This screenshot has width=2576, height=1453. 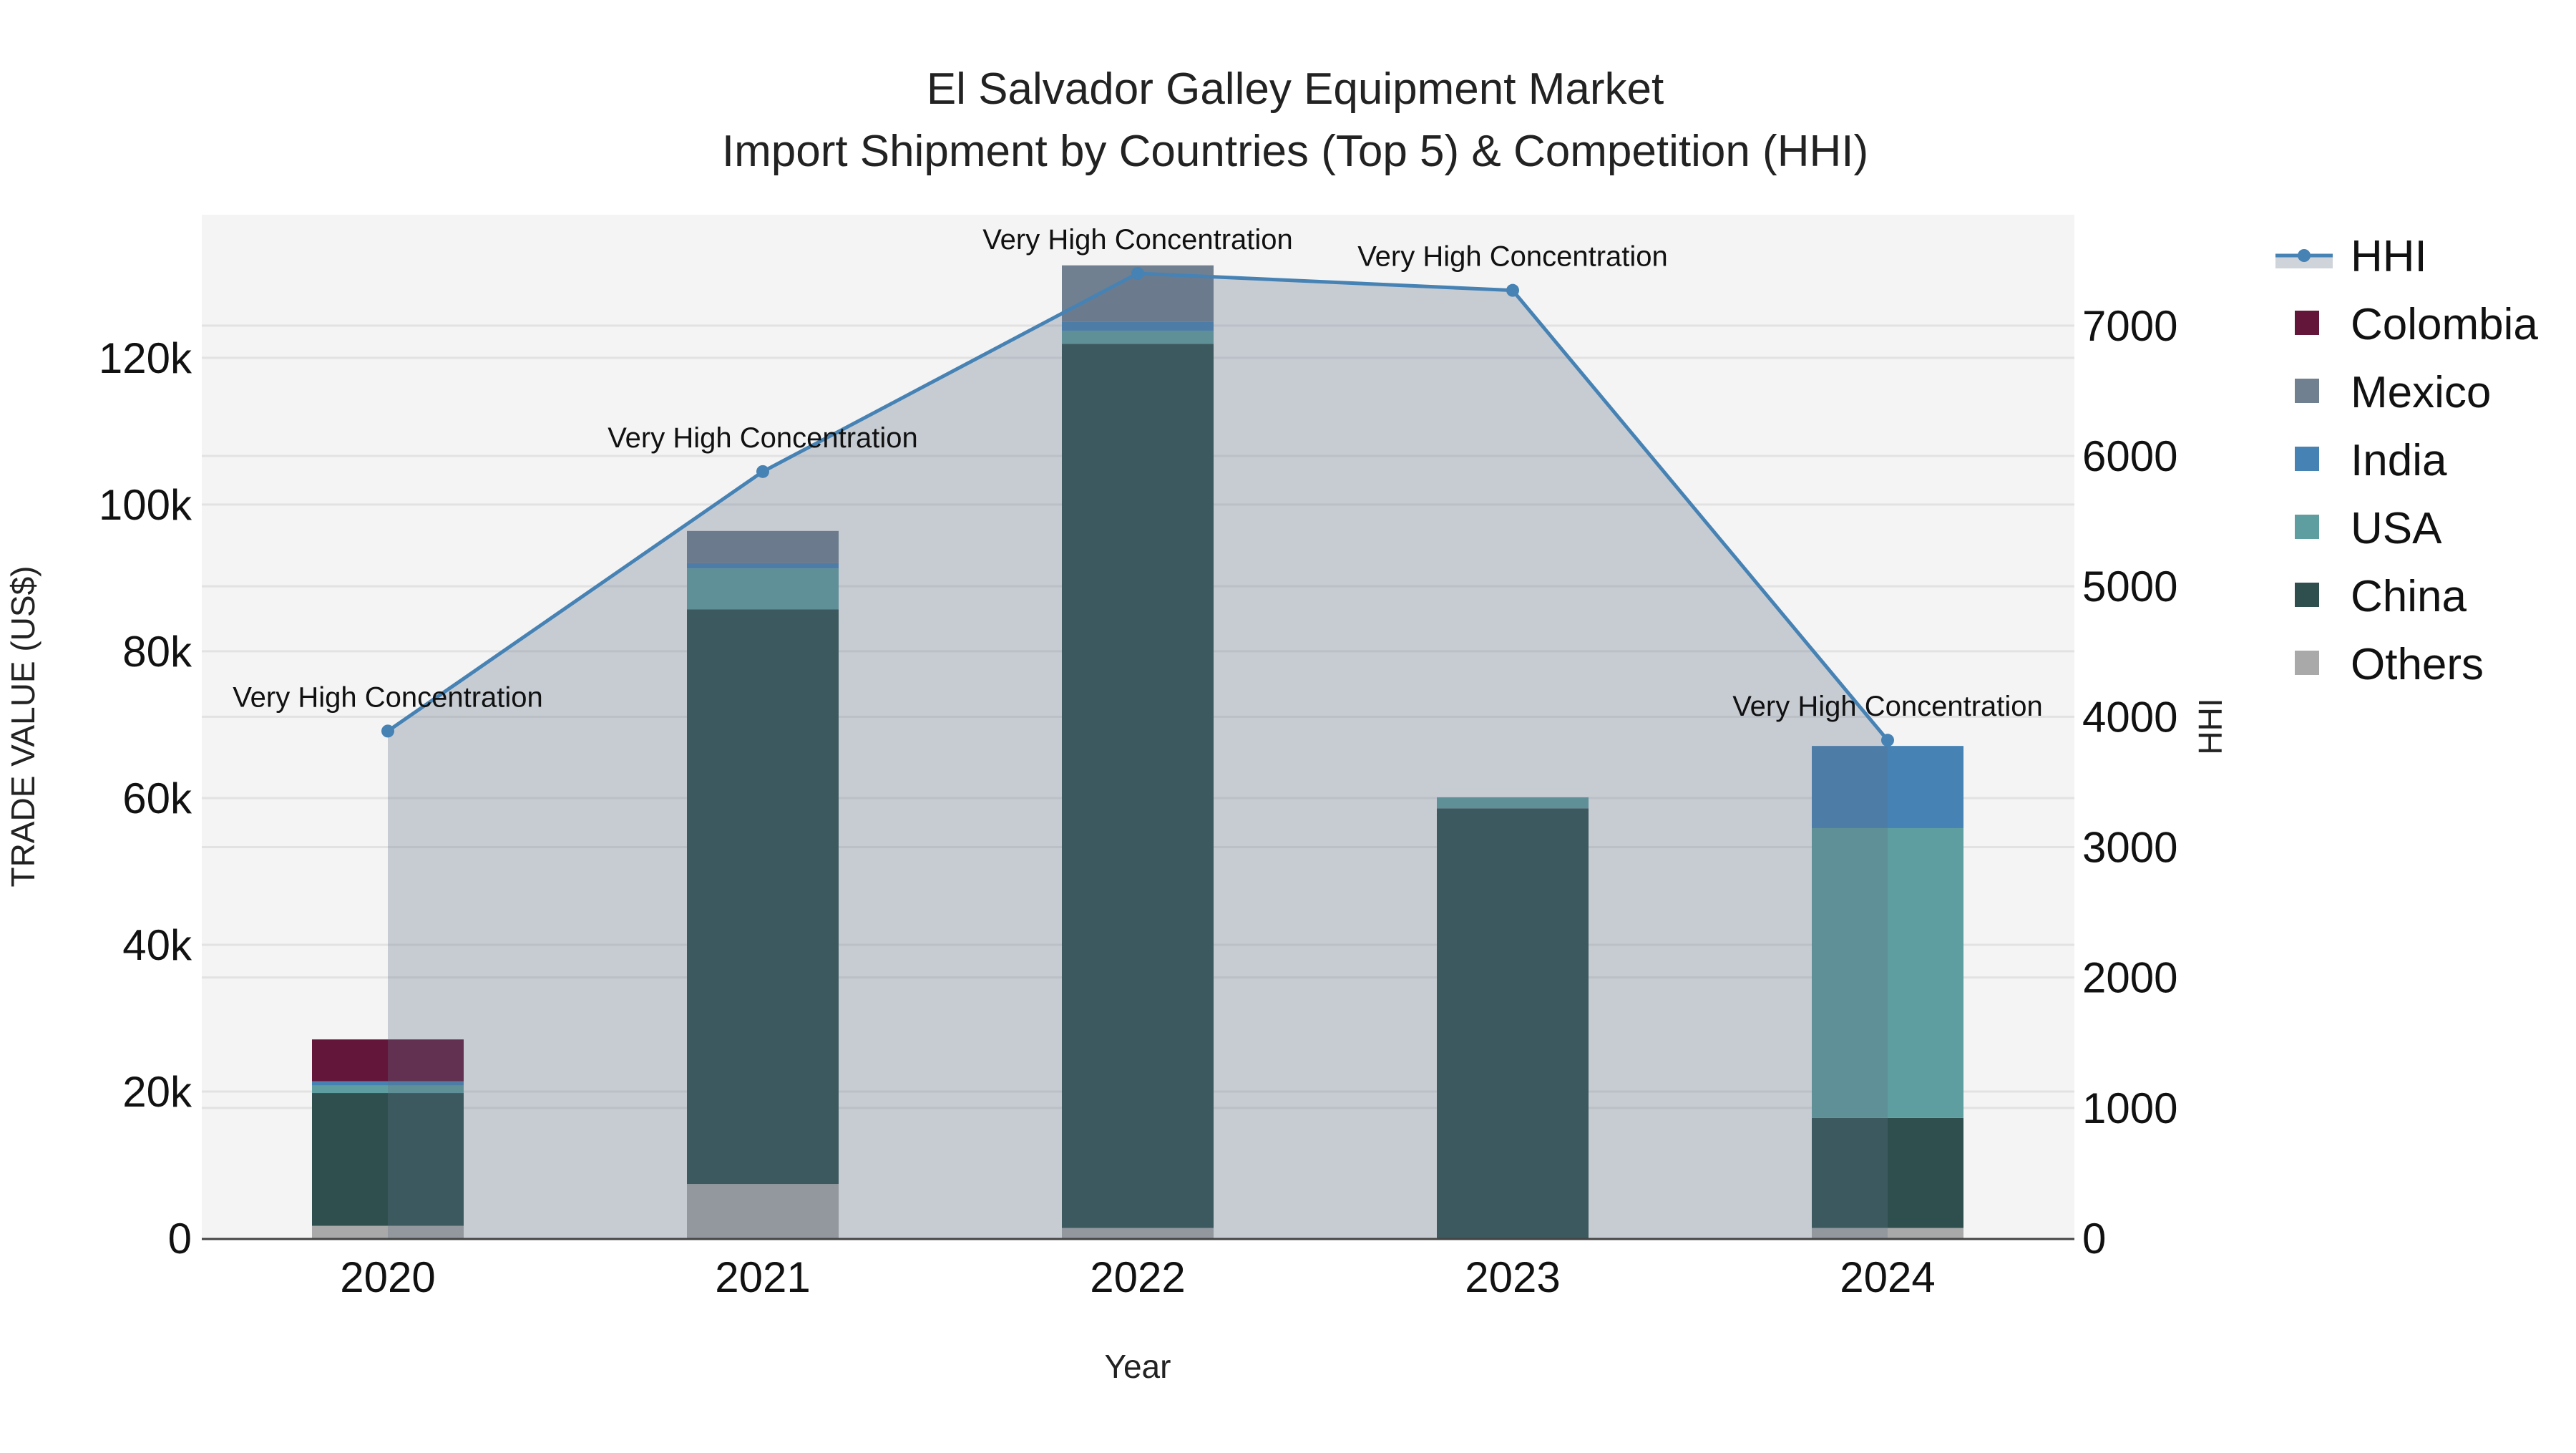 What do you see at coordinates (2094, 1239) in the screenshot?
I see `y2-tick-label: 0` at bounding box center [2094, 1239].